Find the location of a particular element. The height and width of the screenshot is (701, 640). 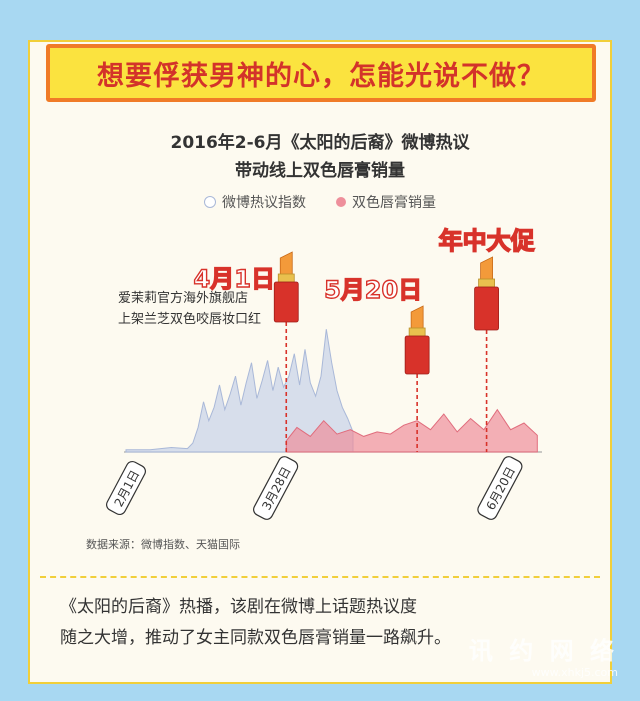

annotation-line: 上架兰芝双色咬唇妆口红 is located at coordinates (190, 319).